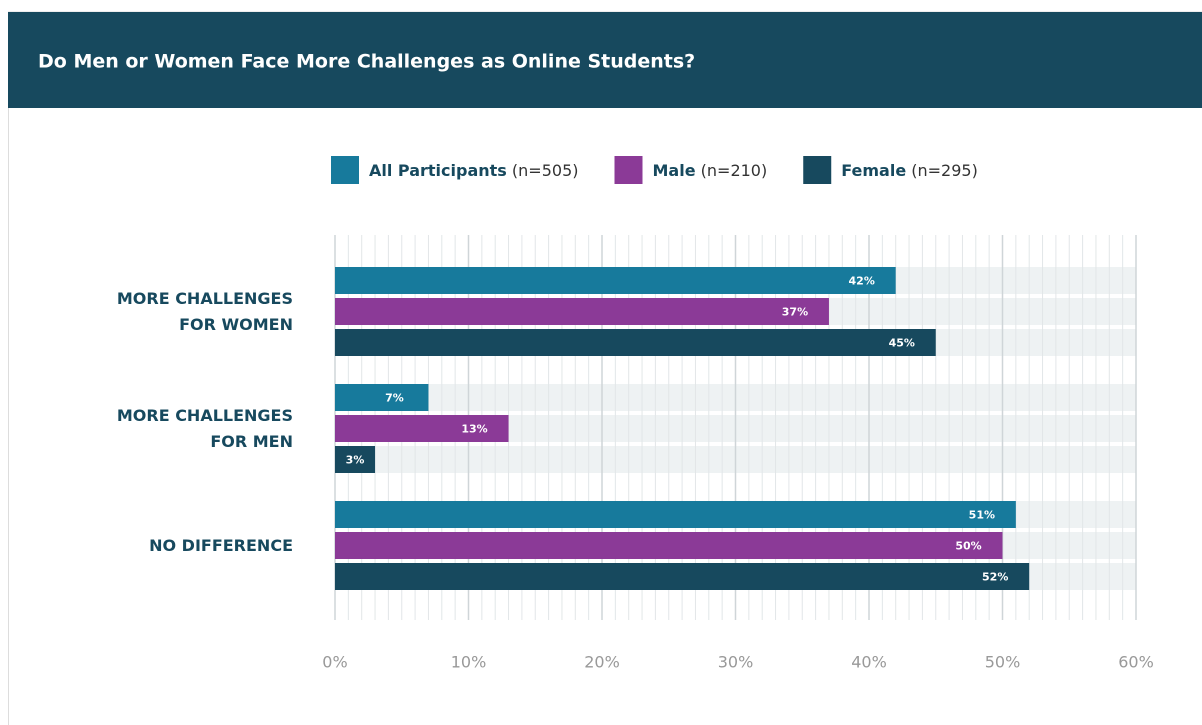 This screenshot has width=1202, height=725. Describe the element at coordinates (545, 170) in the screenshot. I see `legend-sample: (n=505)` at that location.